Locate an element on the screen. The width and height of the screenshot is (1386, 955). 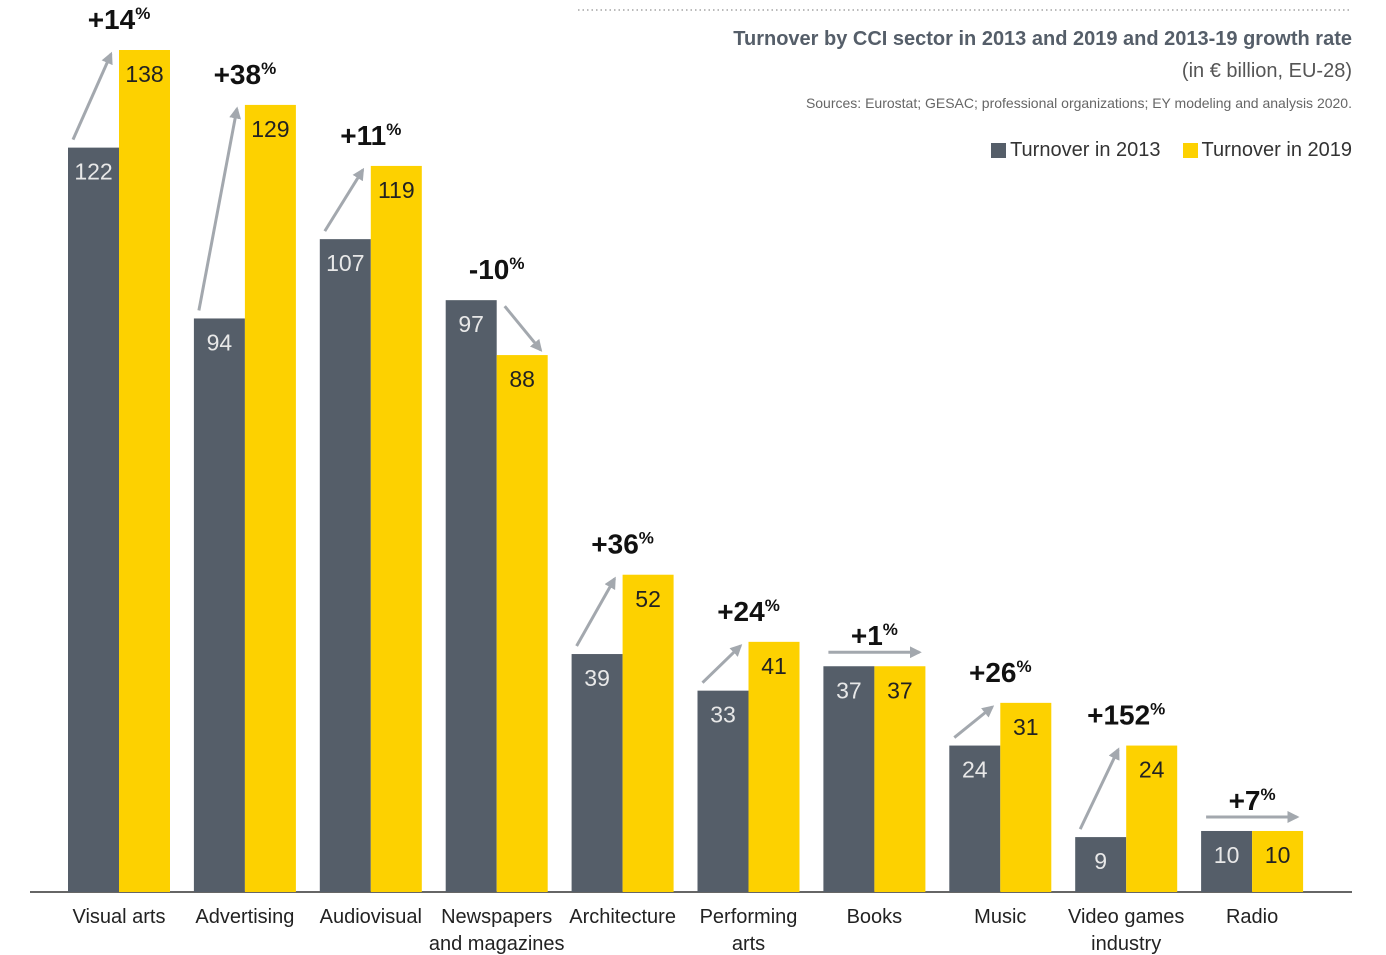
legend-label: Turnover in 2013 is located at coordinates (1085, 150).